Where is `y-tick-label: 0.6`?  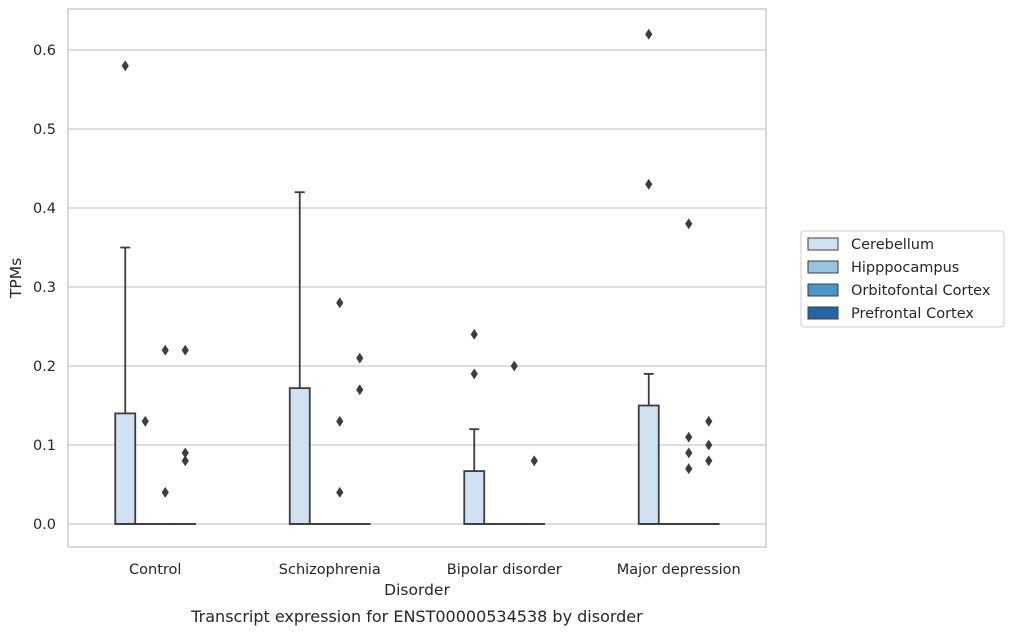 y-tick-label: 0.6 is located at coordinates (44, 51).